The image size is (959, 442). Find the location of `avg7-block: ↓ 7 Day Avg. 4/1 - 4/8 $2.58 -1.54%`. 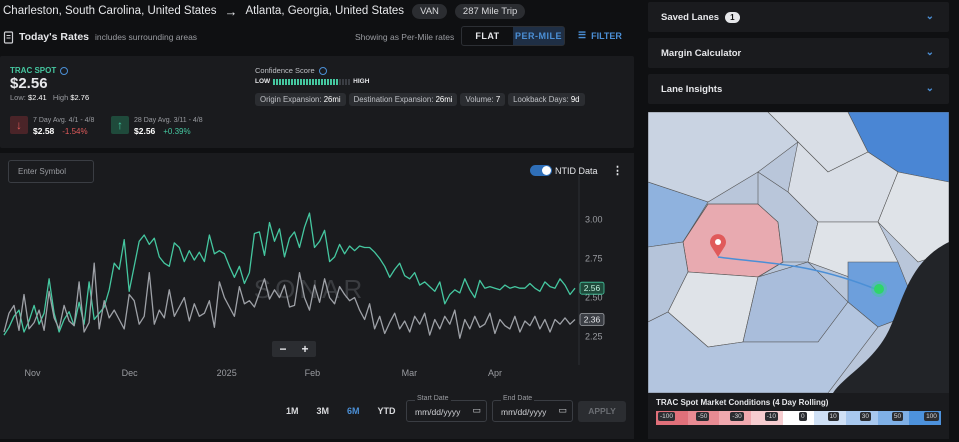

avg7-block: ↓ 7 Day Avg. 4/1 - 4/8 $2.58 -1.54% is located at coordinates (52, 127).